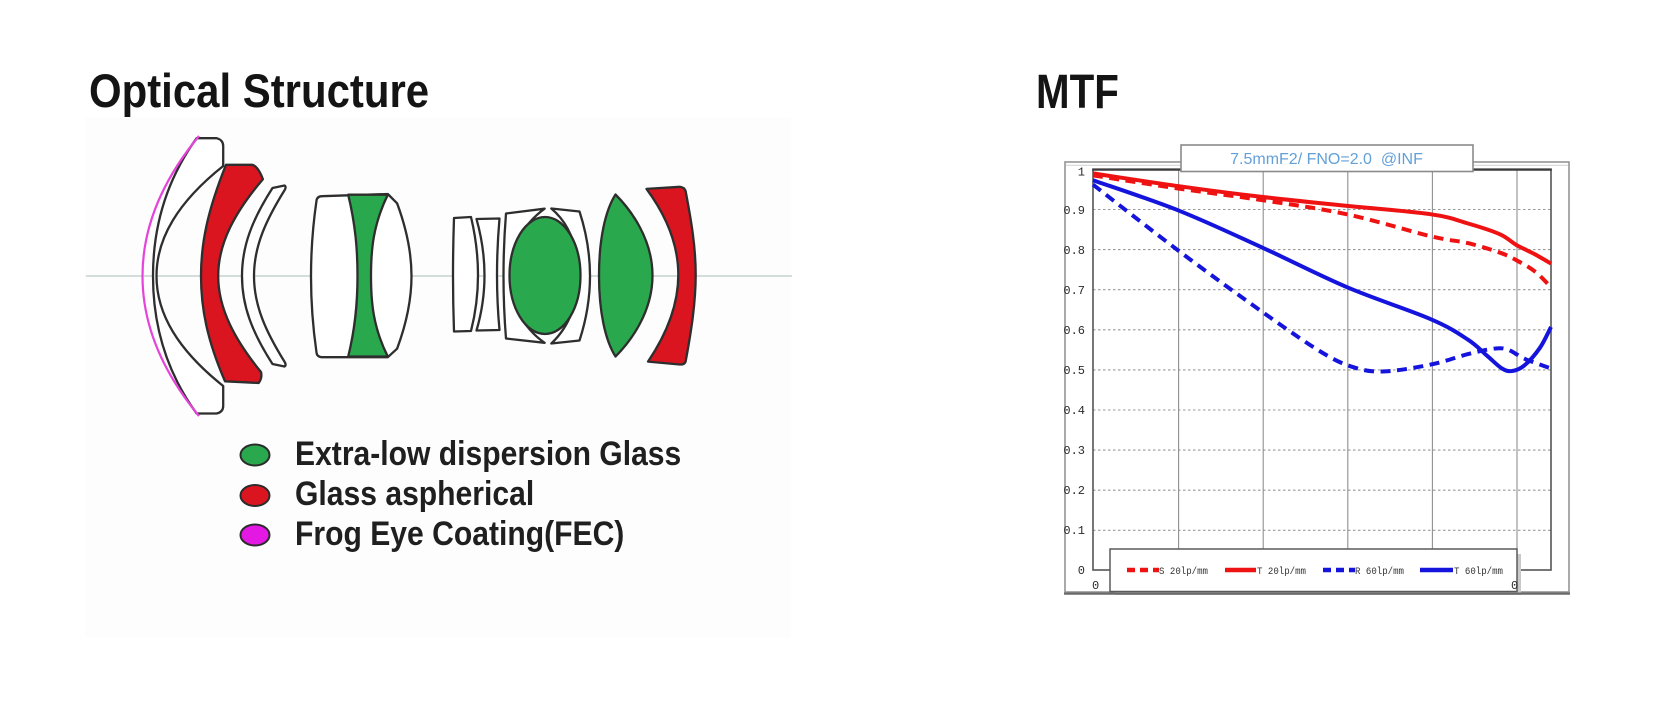  I want to click on svg-text: 0.4, so click(1074, 411).